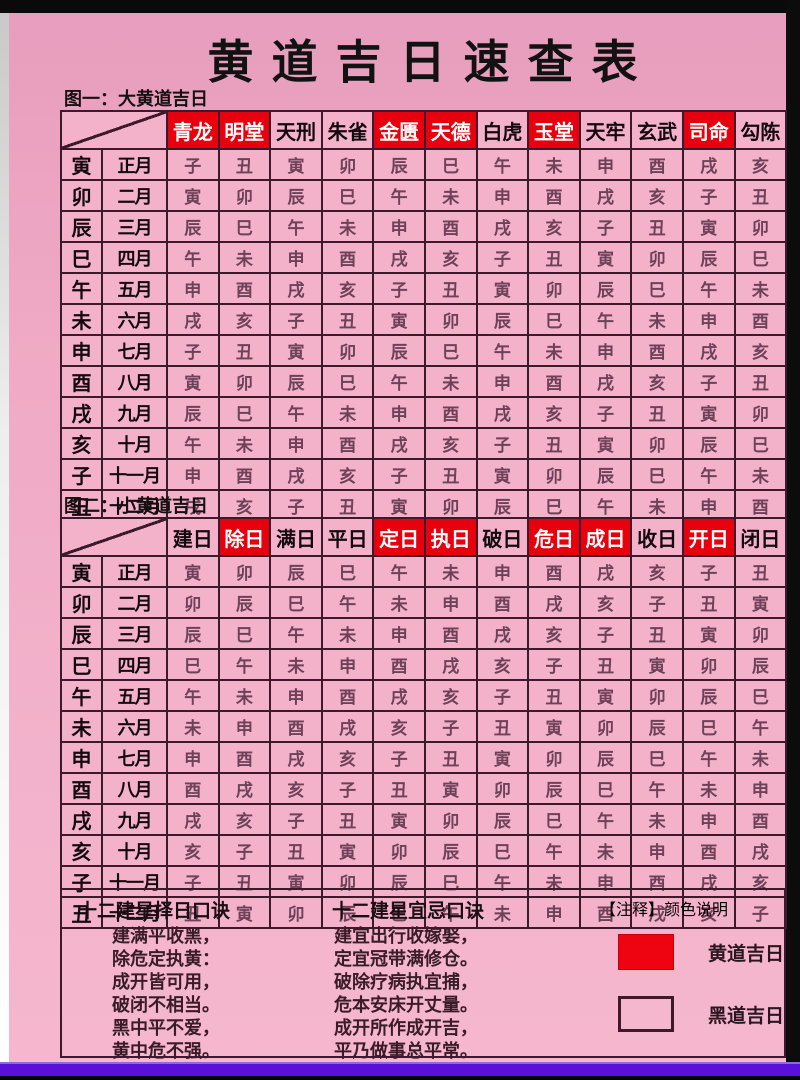  What do you see at coordinates (400, 1069) in the screenshot?
I see `bottom-purple-bar` at bounding box center [400, 1069].